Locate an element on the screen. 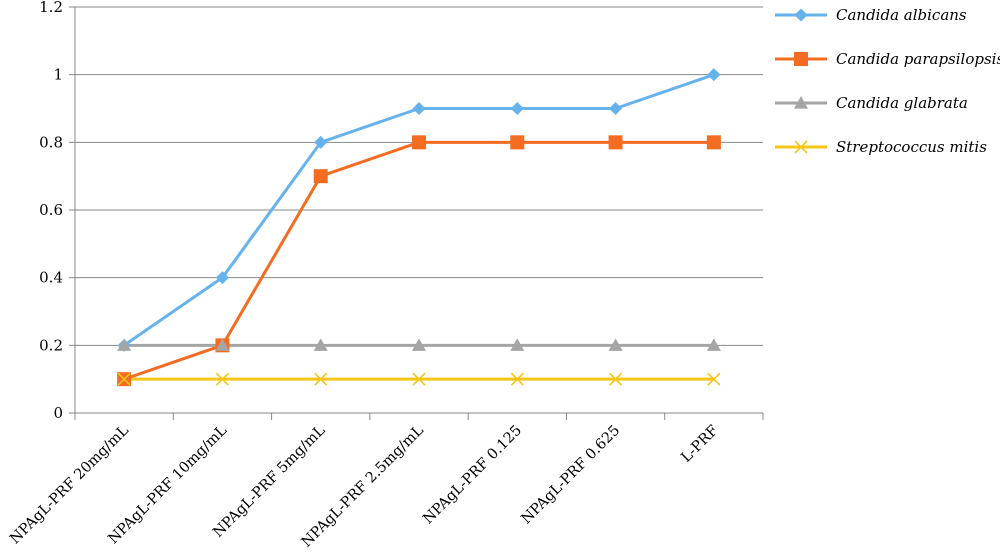 The image size is (1000, 560). x-category-label: NPAgL-PRF 0.625 is located at coordinates (571, 475).